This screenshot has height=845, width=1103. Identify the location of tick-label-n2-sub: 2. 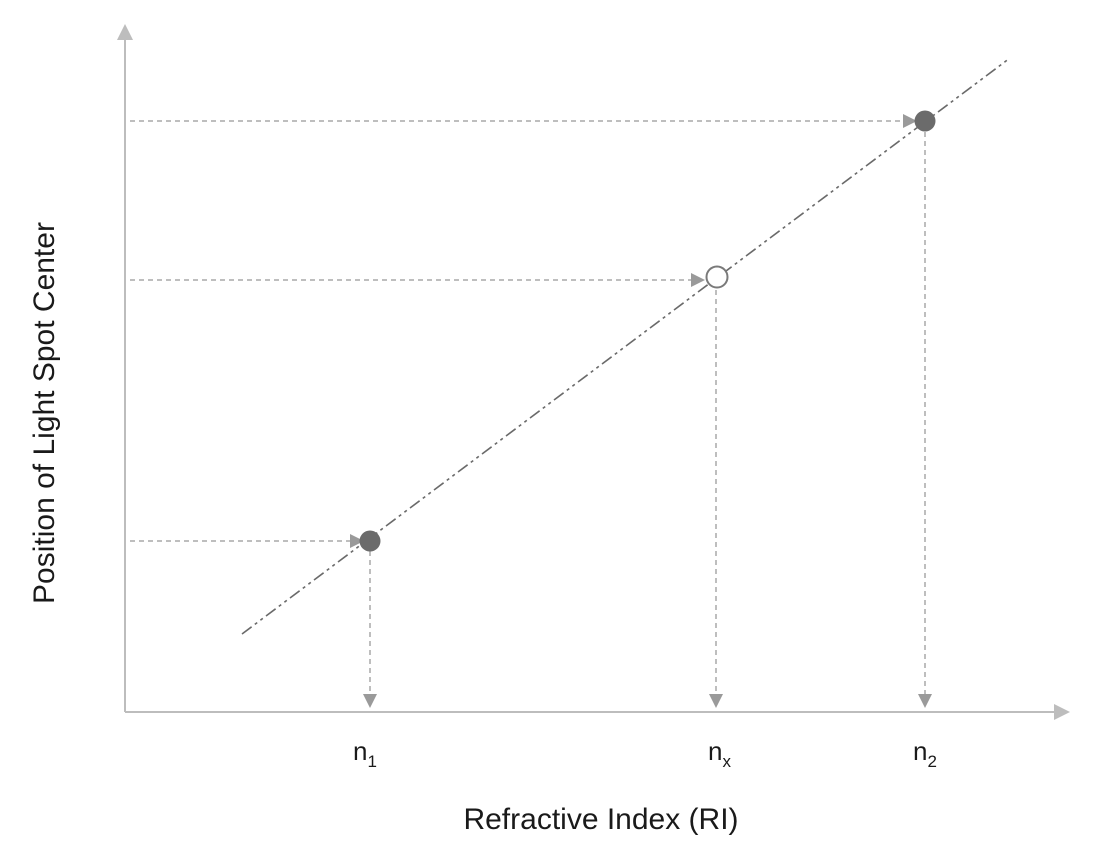
(931, 761).